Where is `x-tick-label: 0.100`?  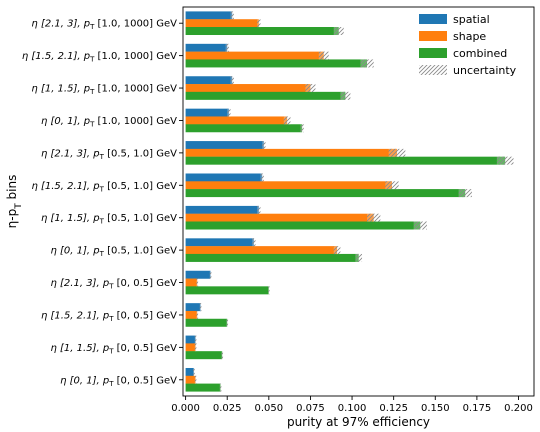
x-tick-label: 0.100 is located at coordinates (352, 408).